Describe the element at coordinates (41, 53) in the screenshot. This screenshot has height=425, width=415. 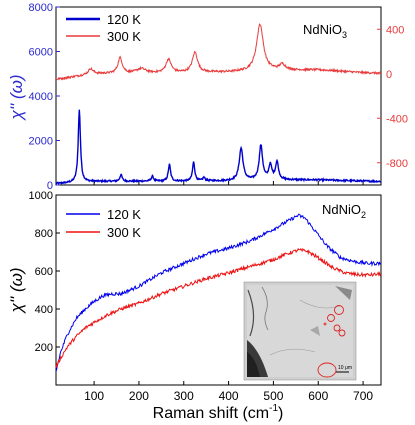
I see `top-left-tick-label: 6000` at that location.